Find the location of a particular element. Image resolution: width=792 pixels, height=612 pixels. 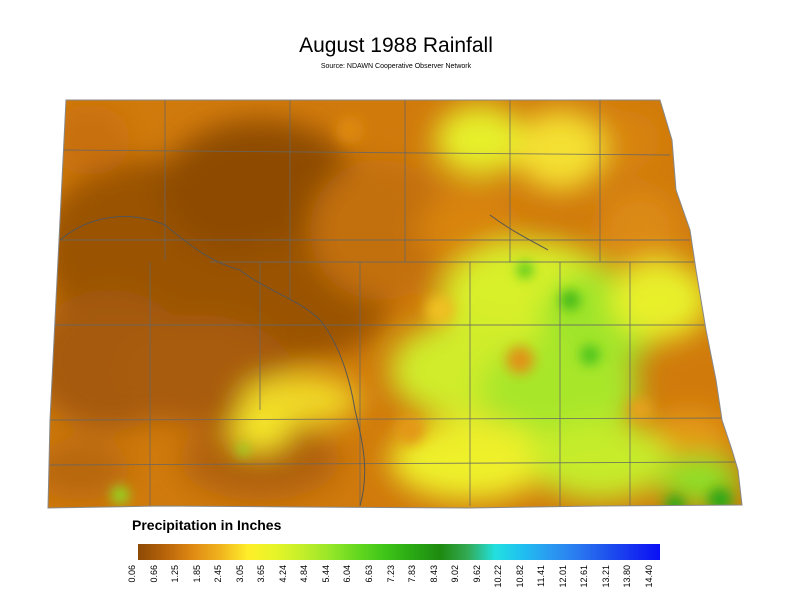

legend-title: Precipitation in Inches is located at coordinates (207, 525).